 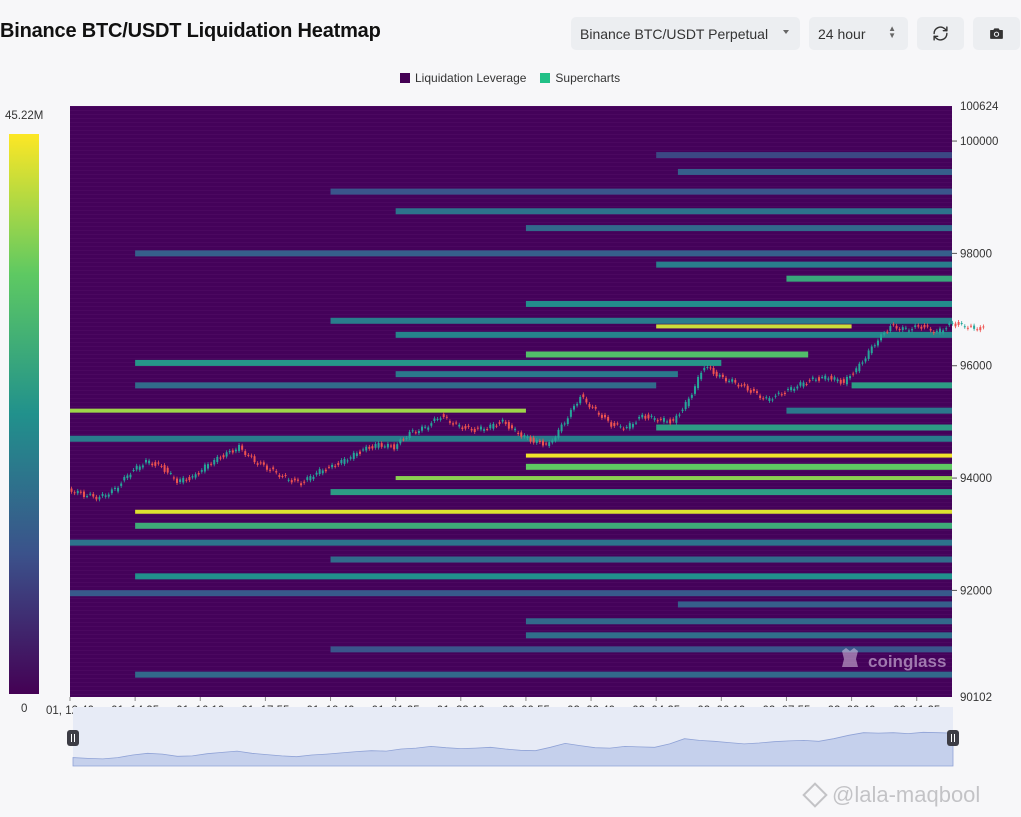 I want to click on legend-label: Supercharts, so click(x=588, y=78).